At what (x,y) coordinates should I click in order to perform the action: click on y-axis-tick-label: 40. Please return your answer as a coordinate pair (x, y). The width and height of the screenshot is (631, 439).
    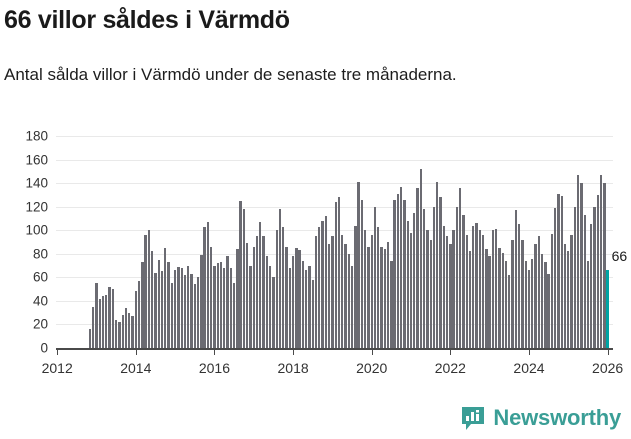
    Looking at the image, I should click on (40, 301).